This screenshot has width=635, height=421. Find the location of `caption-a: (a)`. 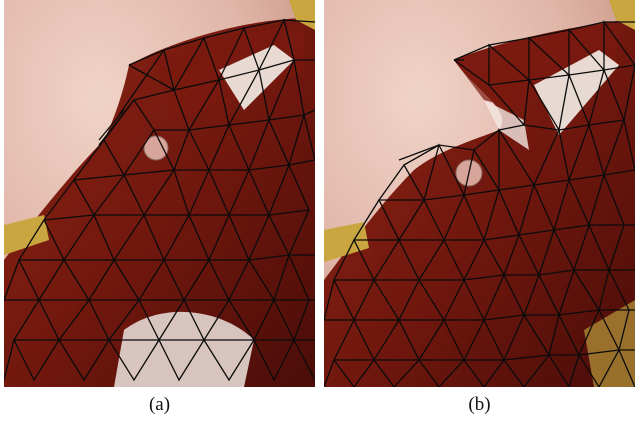

caption-a: (a) is located at coordinates (159, 404).